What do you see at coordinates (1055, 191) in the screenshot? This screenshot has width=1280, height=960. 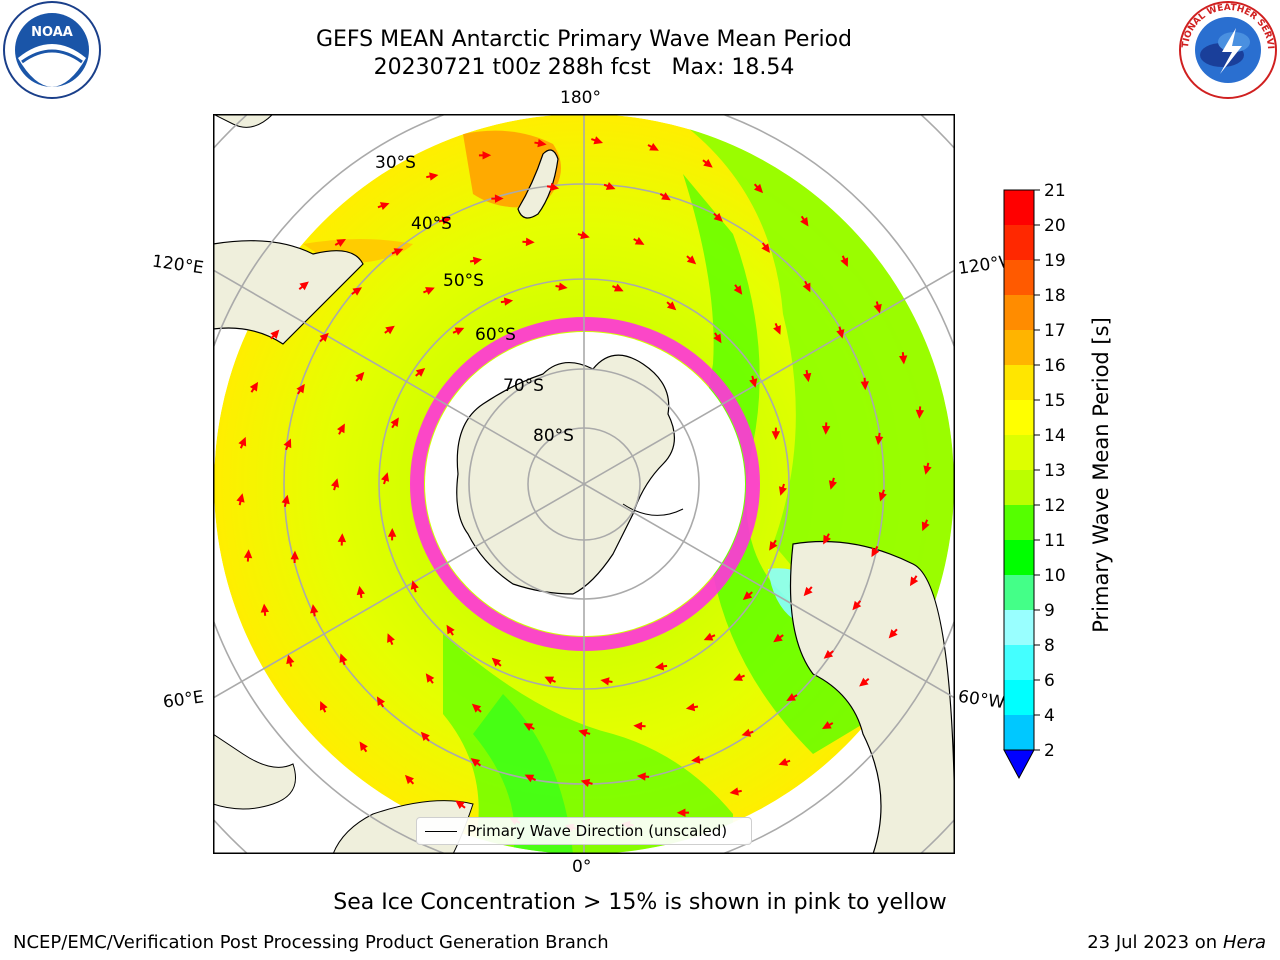 I see `colorbar-tick-label: 21` at bounding box center [1055, 191].